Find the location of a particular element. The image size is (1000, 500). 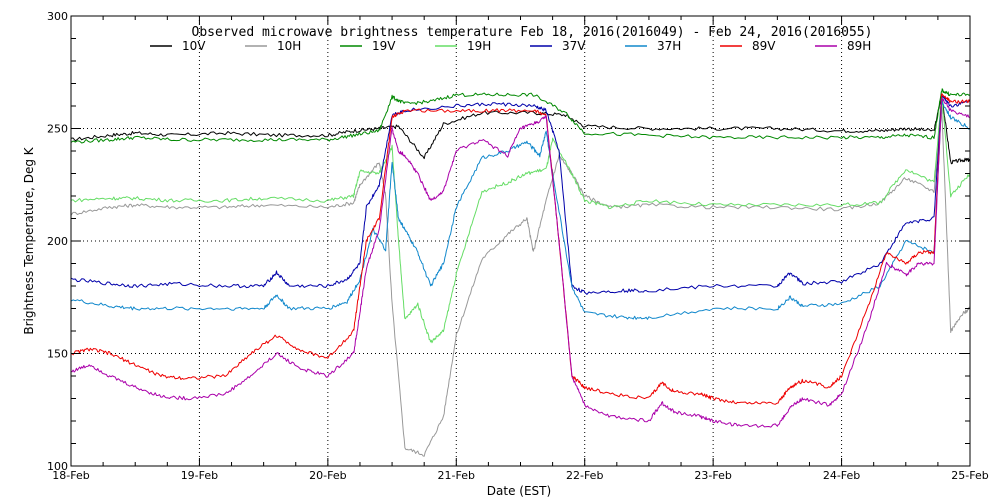

legend-label-10v: 10V is located at coordinates (194, 46).